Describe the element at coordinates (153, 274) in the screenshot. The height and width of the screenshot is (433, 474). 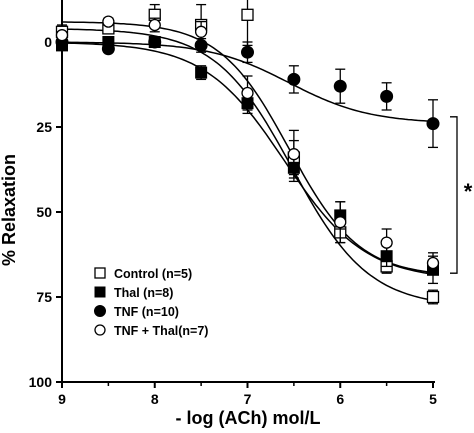
I see `legend-label: Control (n=5)` at that location.